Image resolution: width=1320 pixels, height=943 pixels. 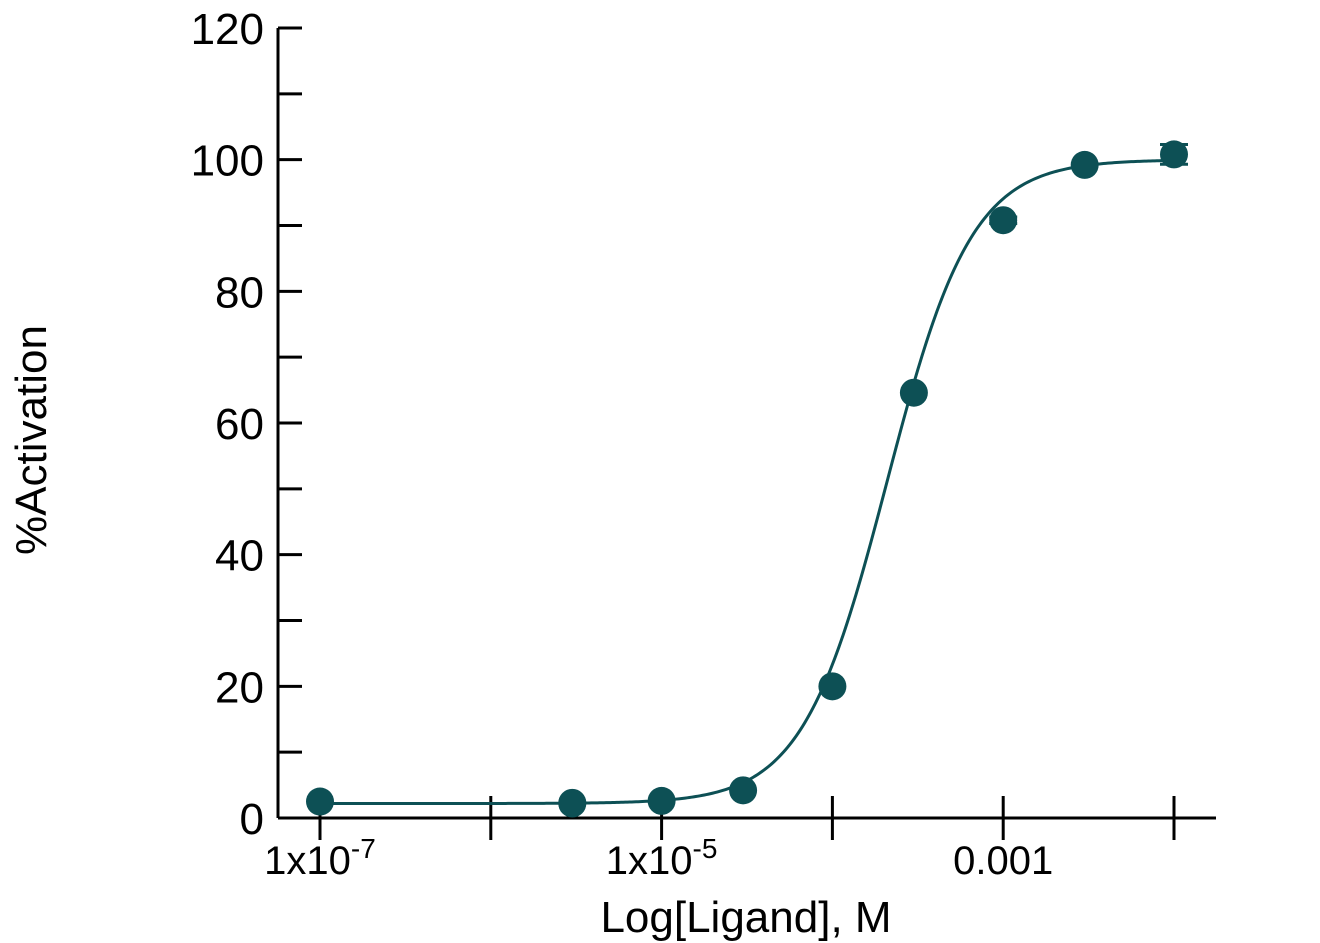 I want to click on x-axis-ticks: 1x10⁻⁷ 1x10⁻⁵ 0.001, so click(x=720, y=839).